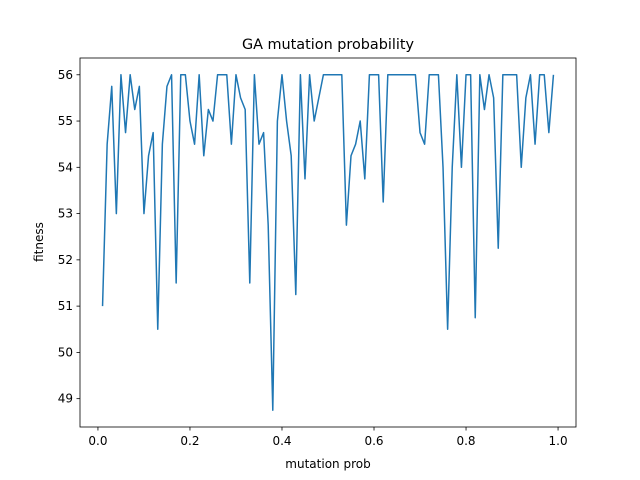 The image size is (640, 480). I want to click on x-tick-label: 0.0, so click(97, 441).